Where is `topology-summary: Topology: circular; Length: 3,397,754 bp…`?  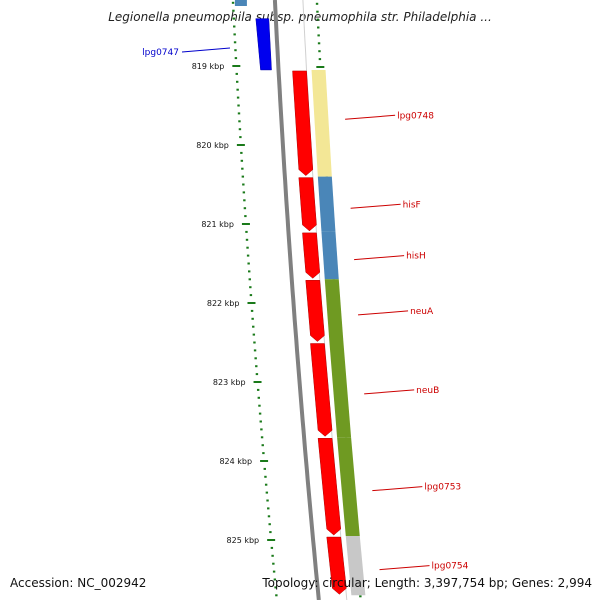
topology-summary: Topology: circular; Length: 3,397,754 bp… is located at coordinates (427, 583).